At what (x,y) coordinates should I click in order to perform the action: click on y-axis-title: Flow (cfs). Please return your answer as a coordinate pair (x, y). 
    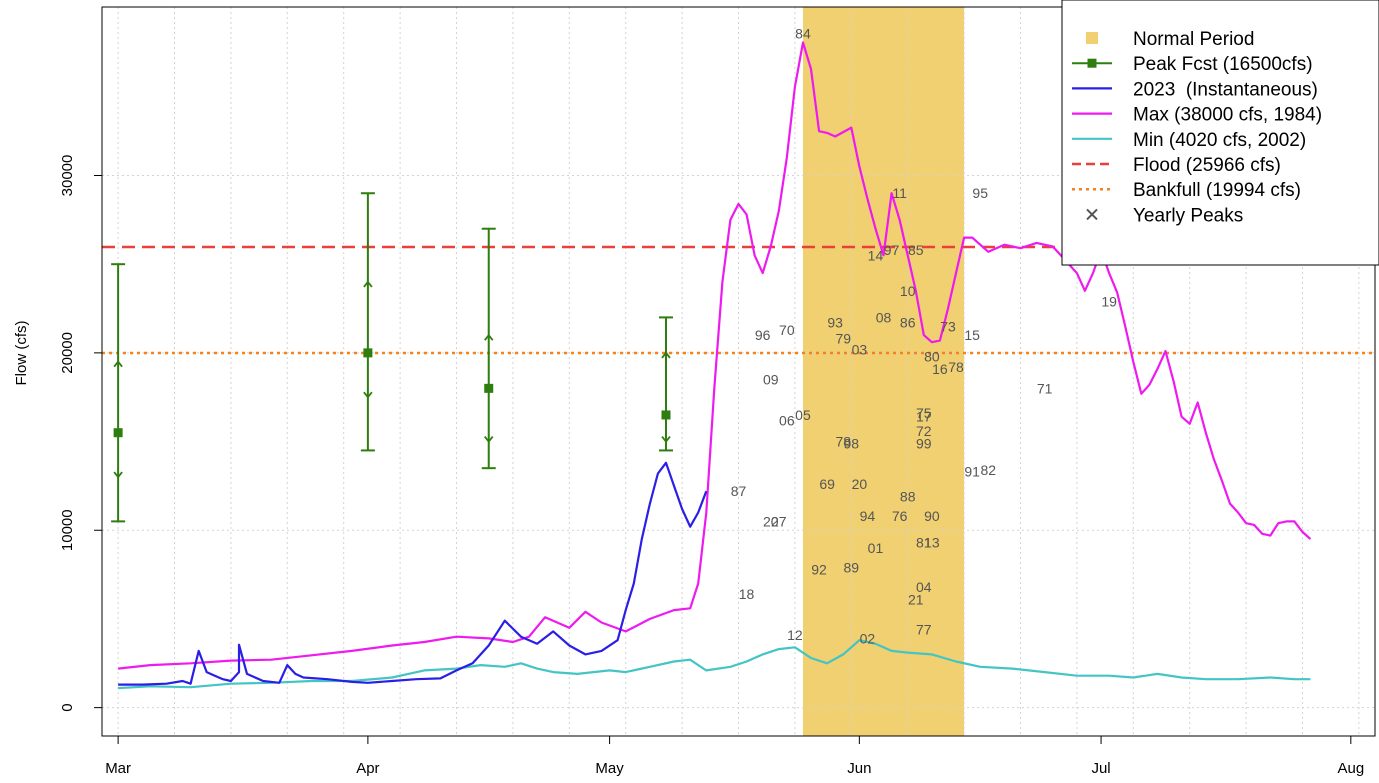
    Looking at the image, I should click on (21, 353).